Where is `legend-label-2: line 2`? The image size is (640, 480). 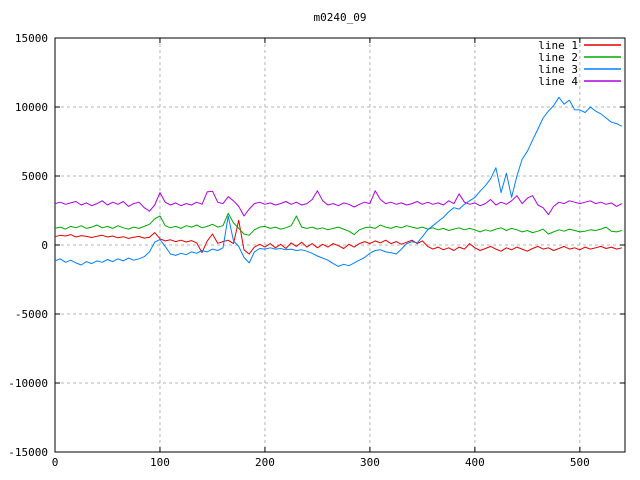 legend-label-2: line 2 is located at coordinates (558, 57).